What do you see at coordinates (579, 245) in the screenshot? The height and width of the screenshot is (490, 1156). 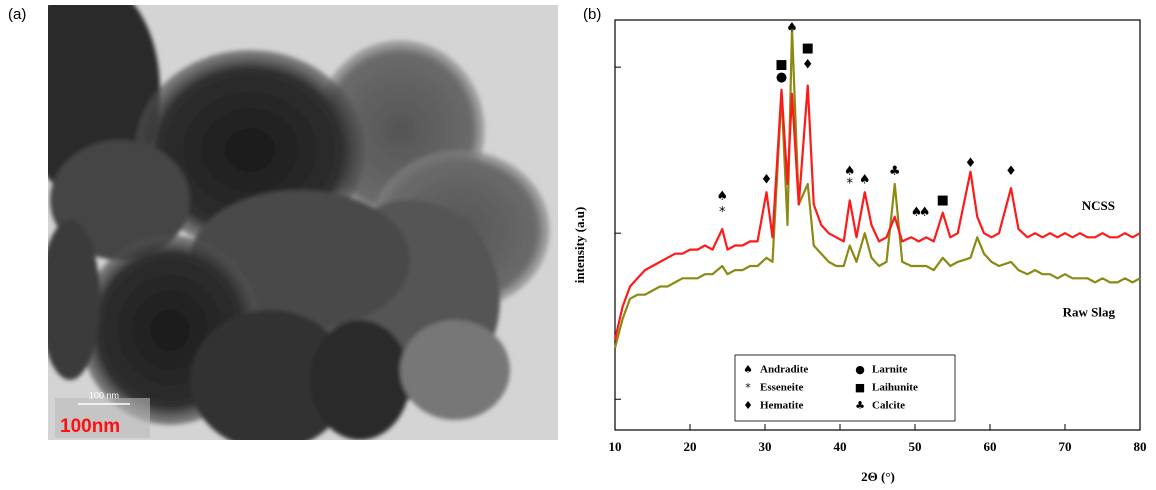 I see `y-axis-label: intensity (a.u)` at bounding box center [579, 245].